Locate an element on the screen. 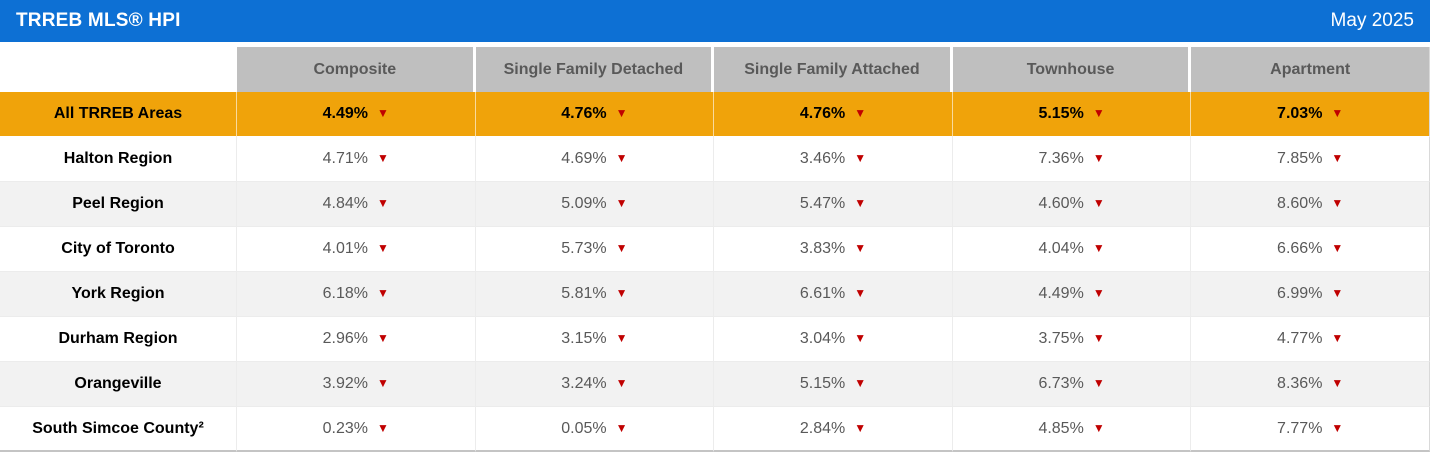 The image size is (1430, 452). value-cell: 5.47% ▼ is located at coordinates (833, 204).